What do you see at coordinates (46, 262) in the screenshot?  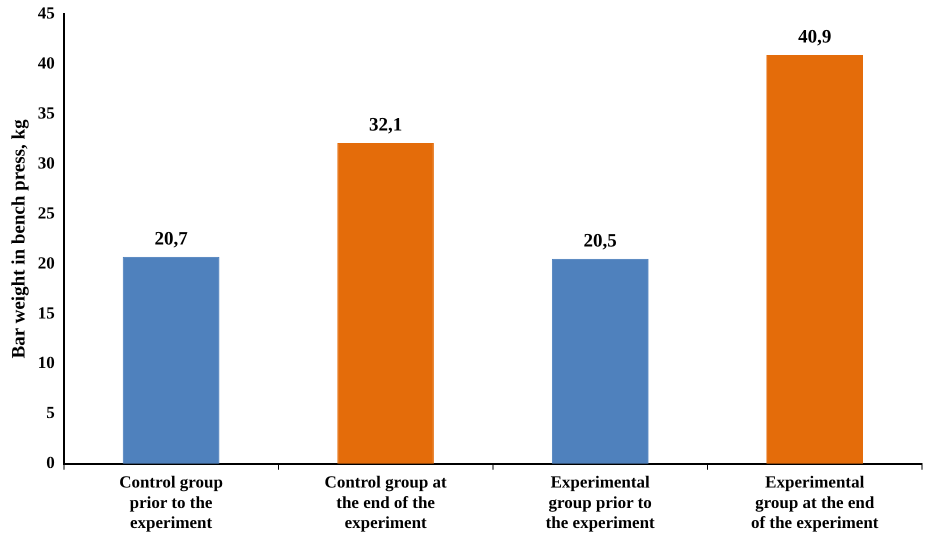 I see `y-tick-label: 20` at bounding box center [46, 262].